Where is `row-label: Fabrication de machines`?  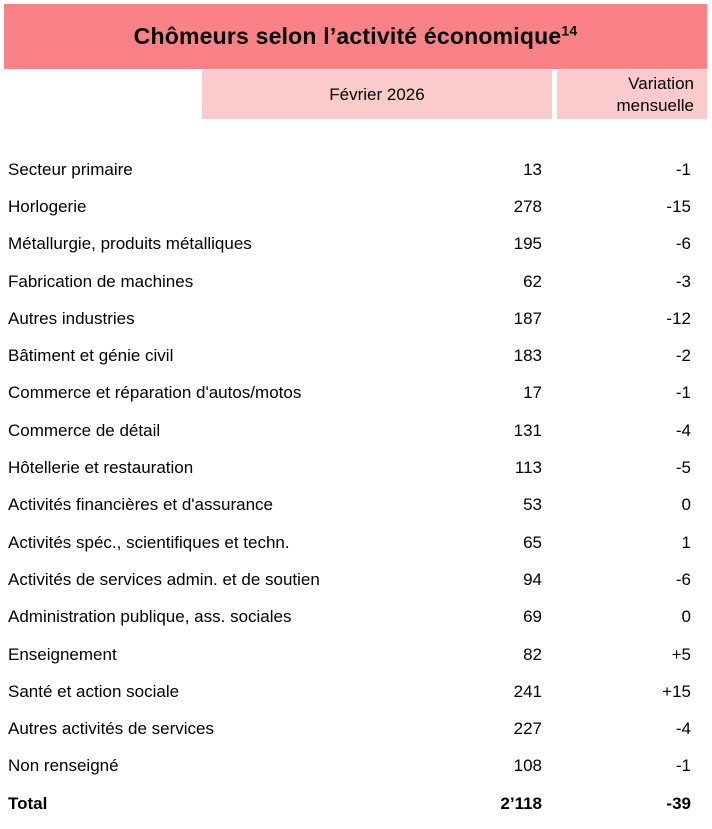
row-label: Fabrication de machines is located at coordinates (101, 281).